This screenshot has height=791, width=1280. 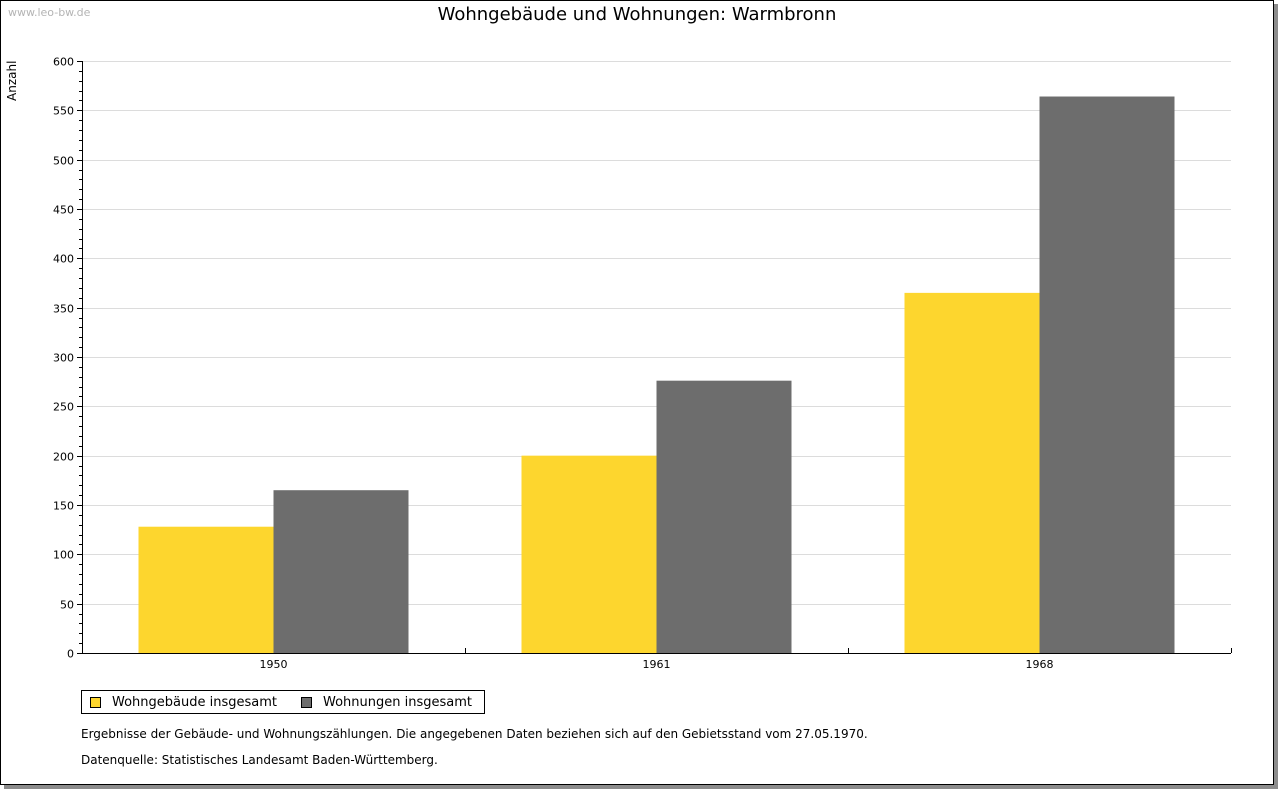 I want to click on y-tick-labels: 0 50 100 150 200 250 300 350 400 450 500 550 600, so click(x=63, y=358).